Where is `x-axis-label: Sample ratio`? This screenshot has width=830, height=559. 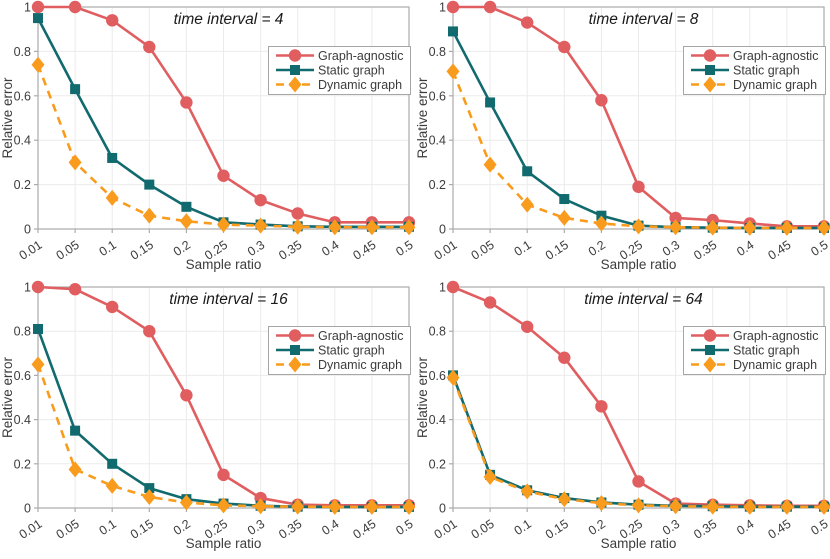
x-axis-label: Sample ratio is located at coordinates (224, 264).